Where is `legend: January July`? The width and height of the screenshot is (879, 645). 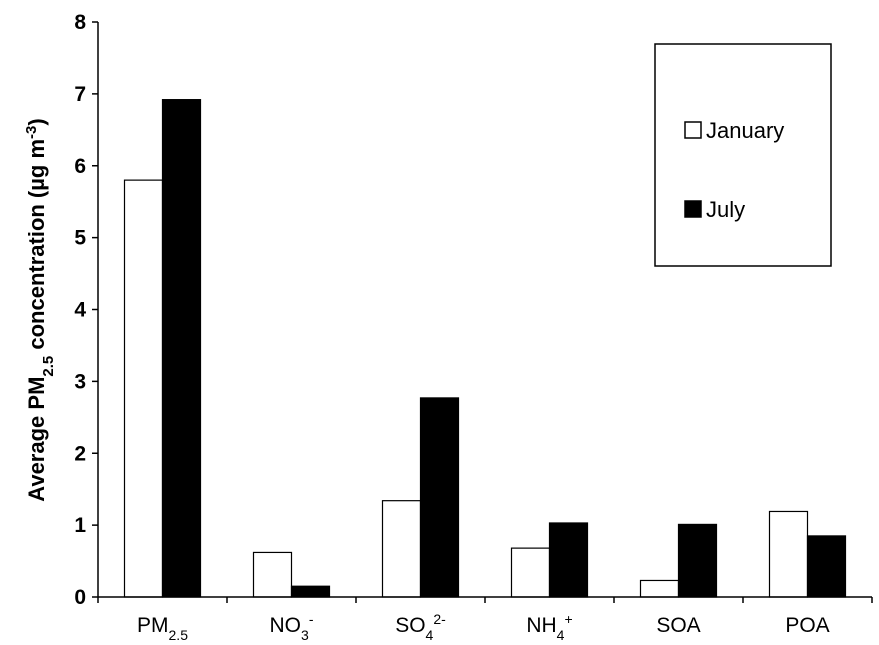
legend: January July is located at coordinates (743, 155).